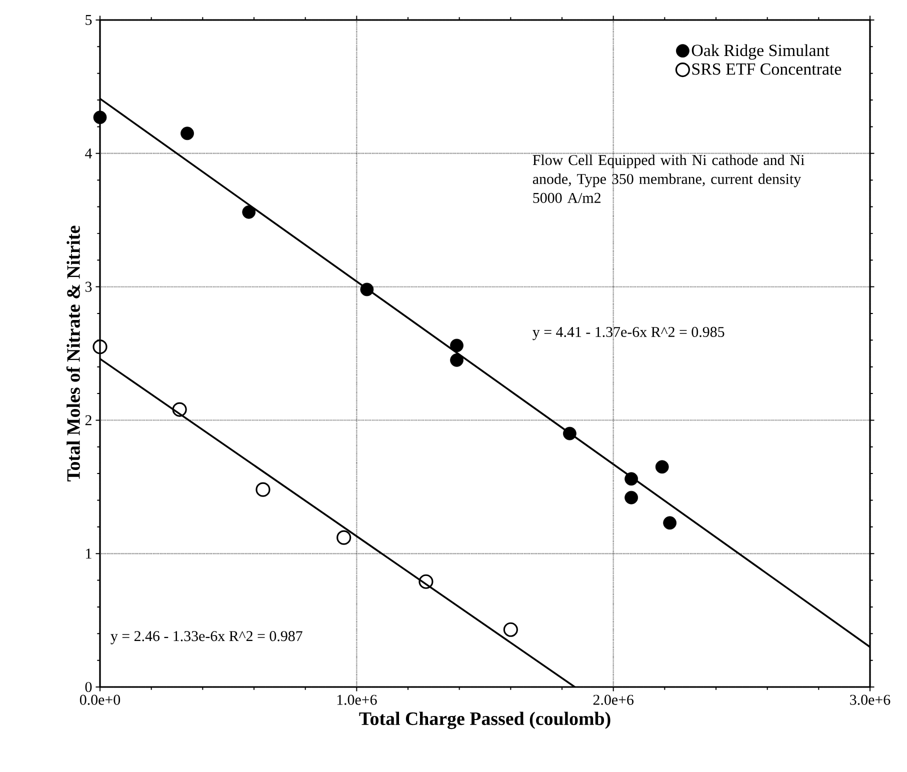 This screenshot has height=772, width=907. What do you see at coordinates (767, 69) in the screenshot?
I see `legend-label: SRS ETF Concentrate` at bounding box center [767, 69].